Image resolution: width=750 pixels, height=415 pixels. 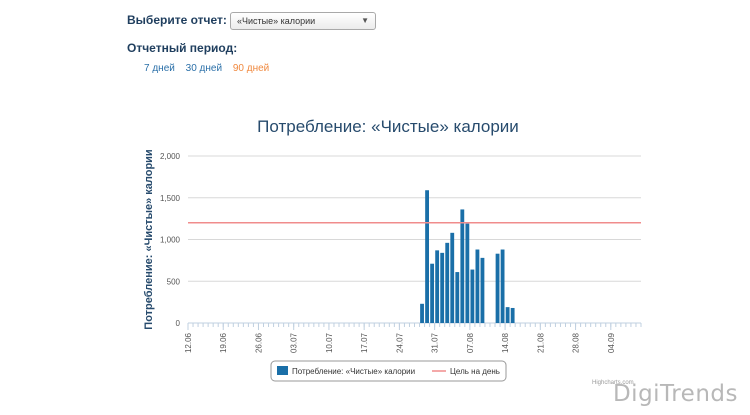 I want to click on x-tick-label: 26.06, so click(x=258, y=342).